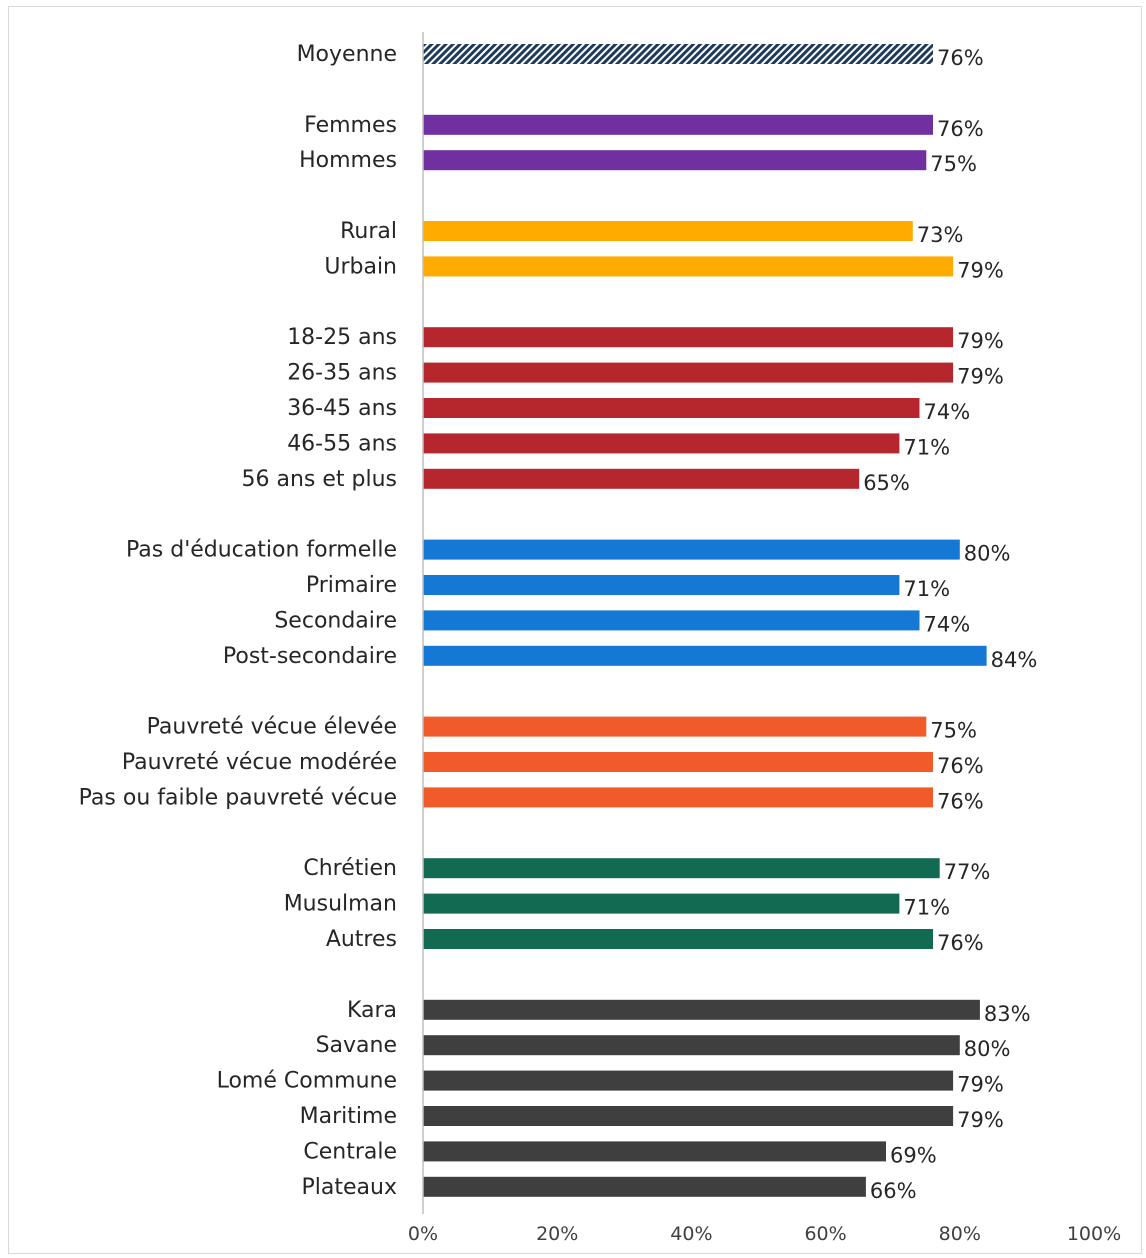 Image resolution: width=1146 pixels, height=1258 pixels. What do you see at coordinates (368, 231) in the screenshot?
I see `category-label: Rural` at bounding box center [368, 231].